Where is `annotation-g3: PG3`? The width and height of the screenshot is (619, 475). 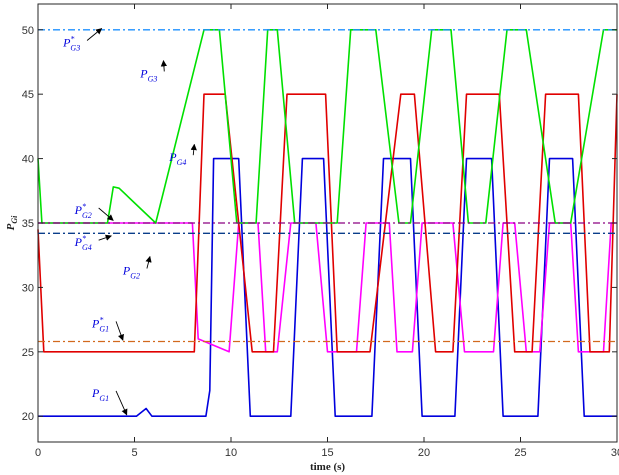 annotation-g3: PG3 is located at coordinates (153, 71).